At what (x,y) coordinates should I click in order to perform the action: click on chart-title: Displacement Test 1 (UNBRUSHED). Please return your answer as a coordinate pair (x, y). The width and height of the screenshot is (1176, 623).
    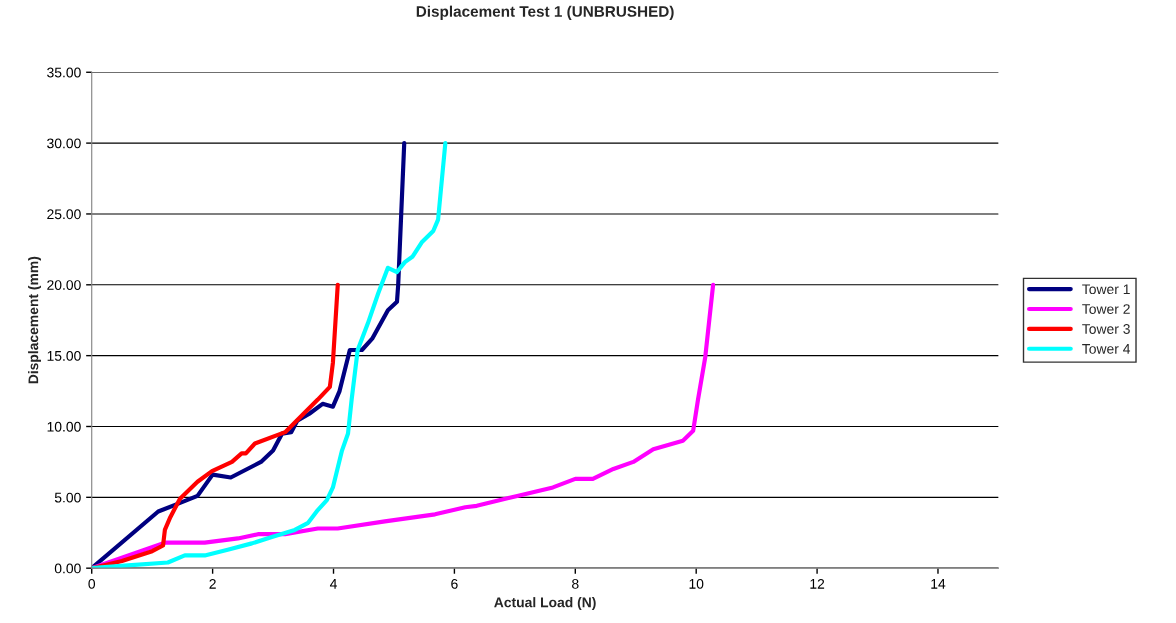
    Looking at the image, I should click on (545, 12).